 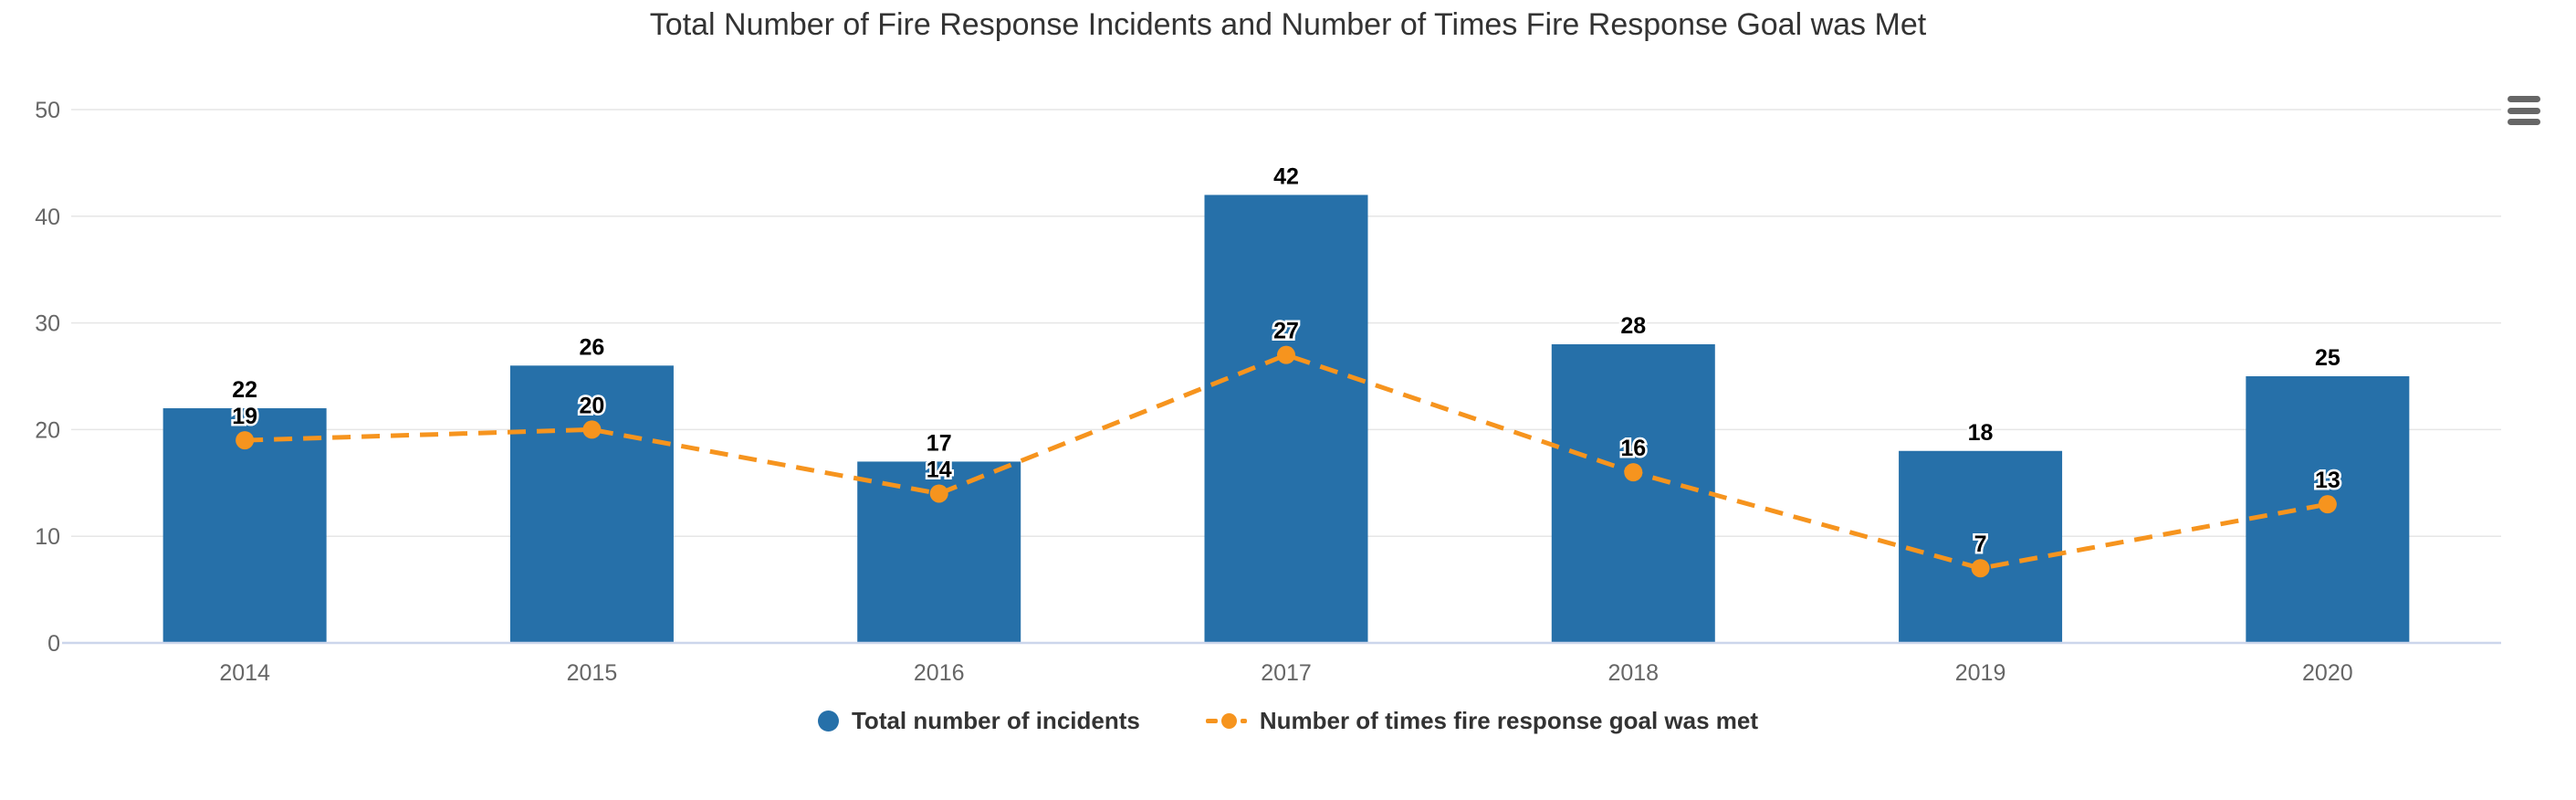 I want to click on line-label: 16, so click(x=1633, y=448).